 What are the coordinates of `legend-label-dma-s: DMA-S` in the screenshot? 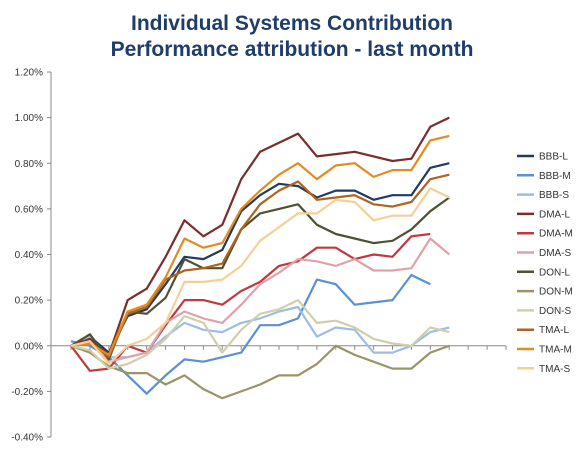 It's located at (555, 253).